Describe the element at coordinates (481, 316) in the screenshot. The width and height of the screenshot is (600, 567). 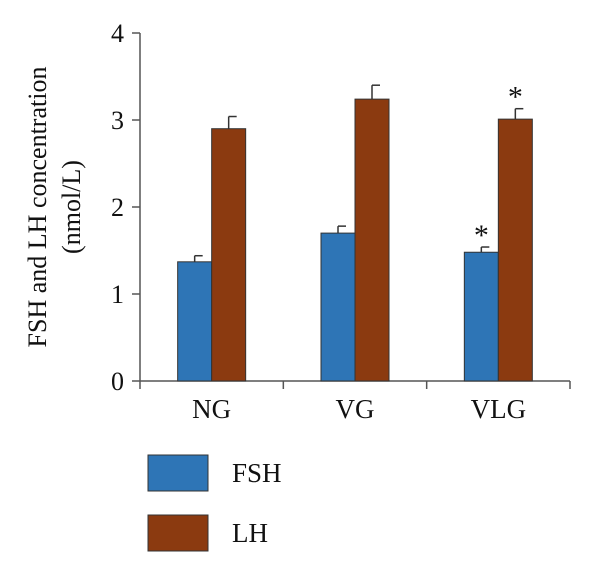
I see `bar-fsh-vlg` at that location.